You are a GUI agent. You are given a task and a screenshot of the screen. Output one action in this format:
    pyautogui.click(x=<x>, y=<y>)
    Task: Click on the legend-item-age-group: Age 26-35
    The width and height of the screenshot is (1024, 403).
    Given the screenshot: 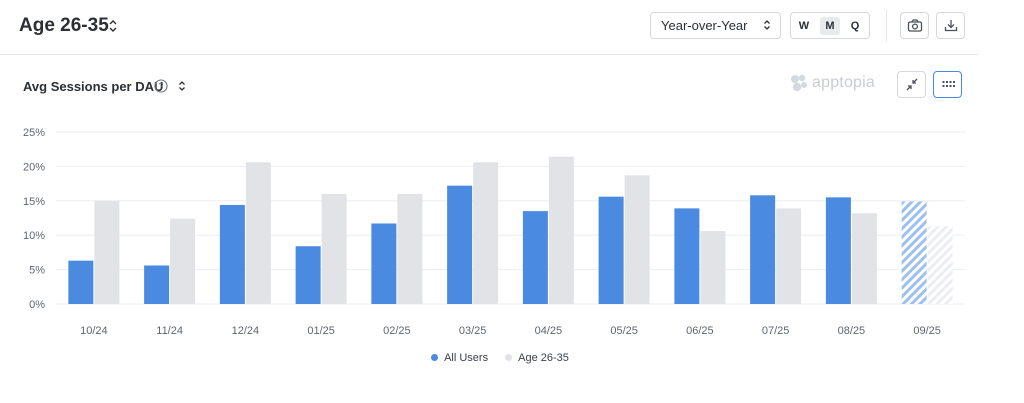 What is the action you would take?
    pyautogui.click(x=537, y=358)
    